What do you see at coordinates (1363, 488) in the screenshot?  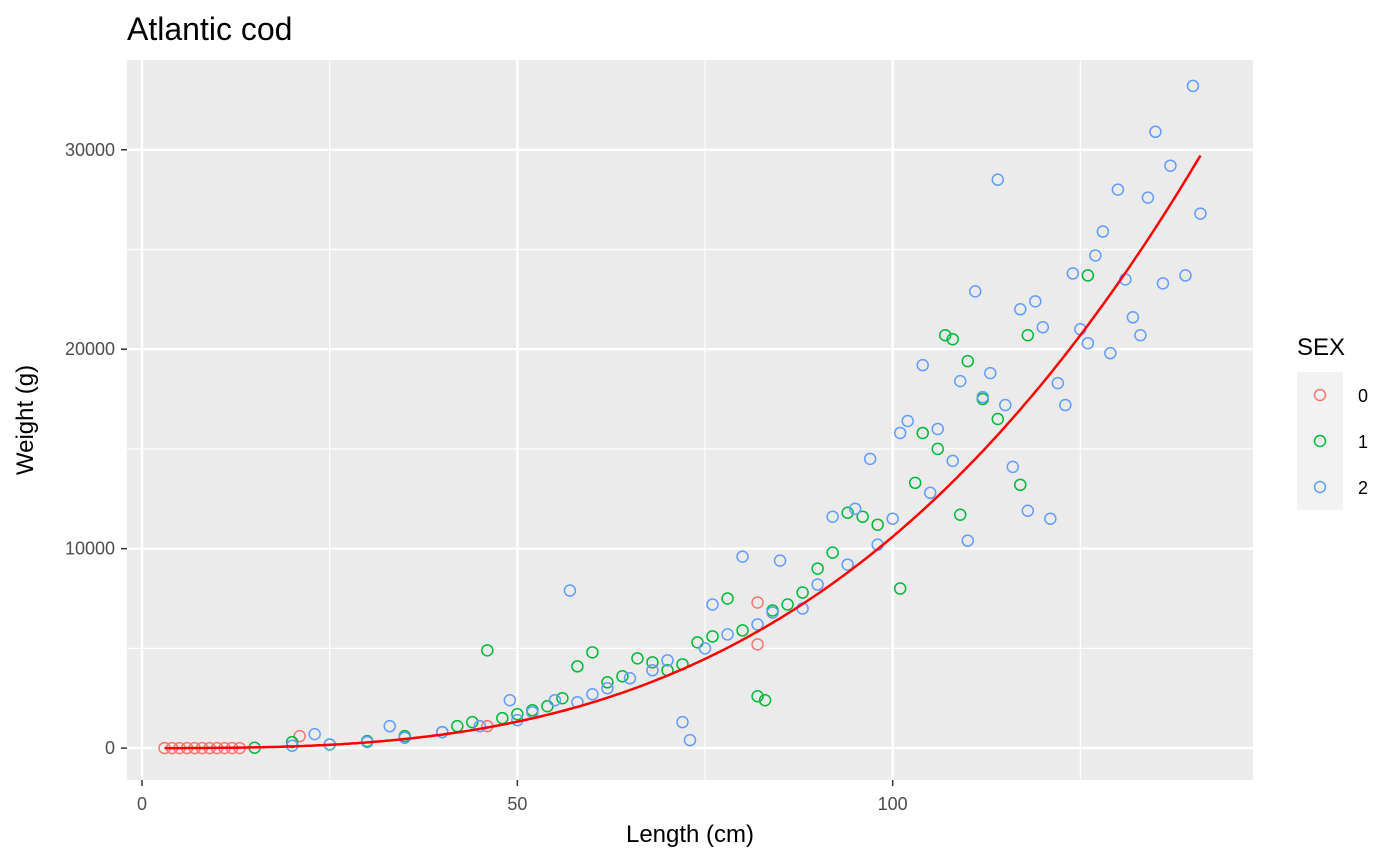 I see `legend-label-2: 2` at bounding box center [1363, 488].